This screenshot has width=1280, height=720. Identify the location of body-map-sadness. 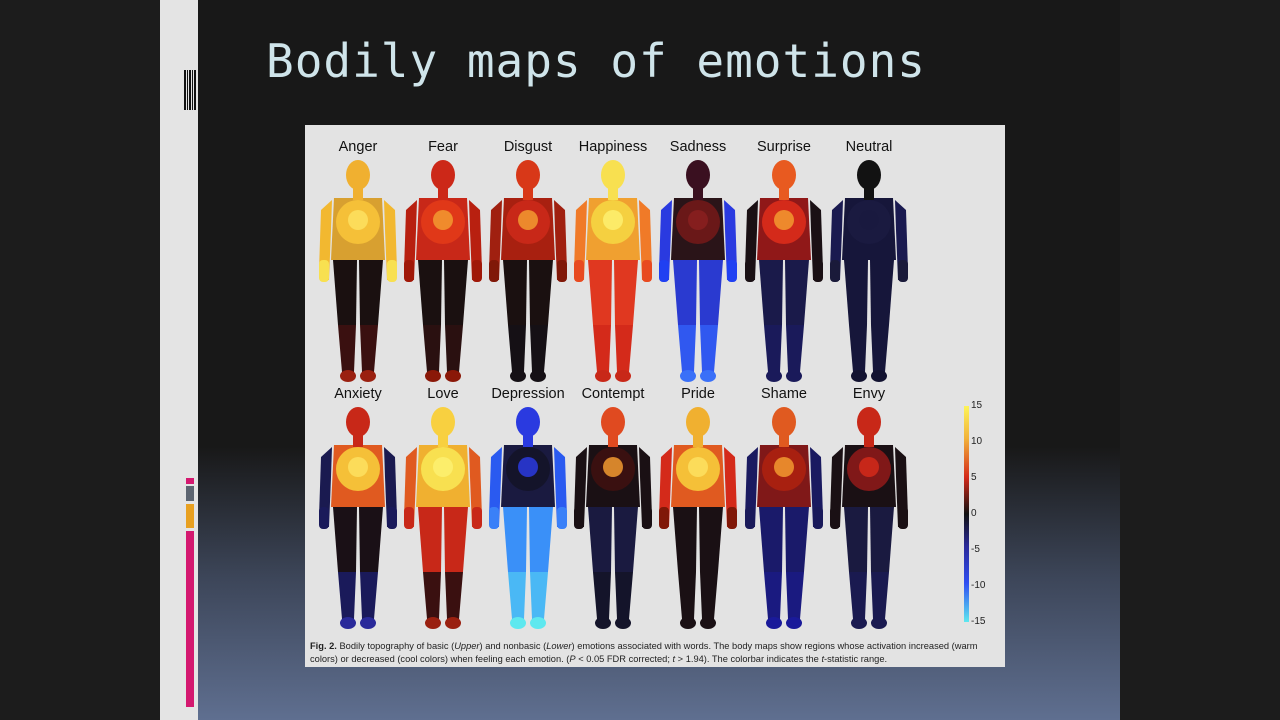
(698, 271).